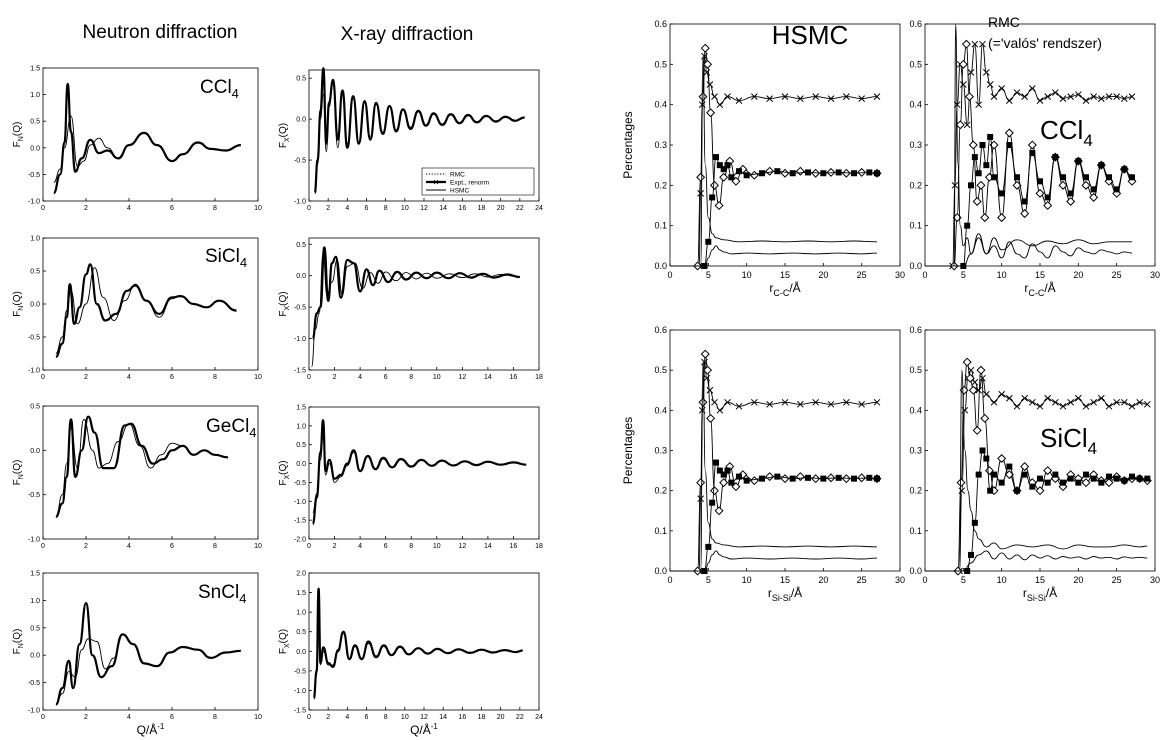 Image resolution: width=1160 pixels, height=740 pixels. What do you see at coordinates (172, 208) in the screenshot?
I see `x-tick-label: 6` at bounding box center [172, 208].